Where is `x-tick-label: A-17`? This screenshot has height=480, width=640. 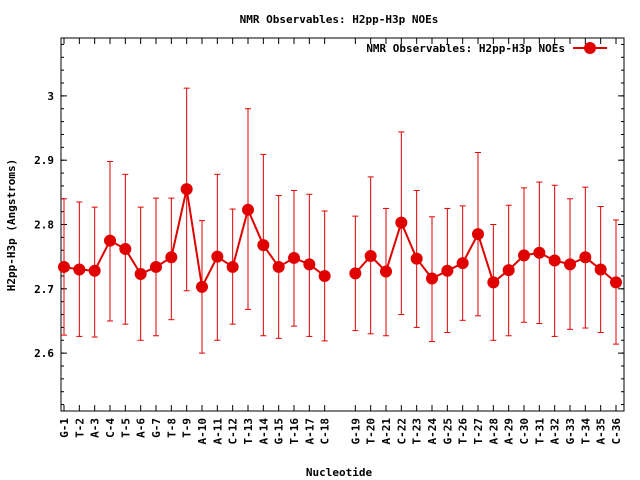 x-tick-label: A-17 is located at coordinates (309, 431).